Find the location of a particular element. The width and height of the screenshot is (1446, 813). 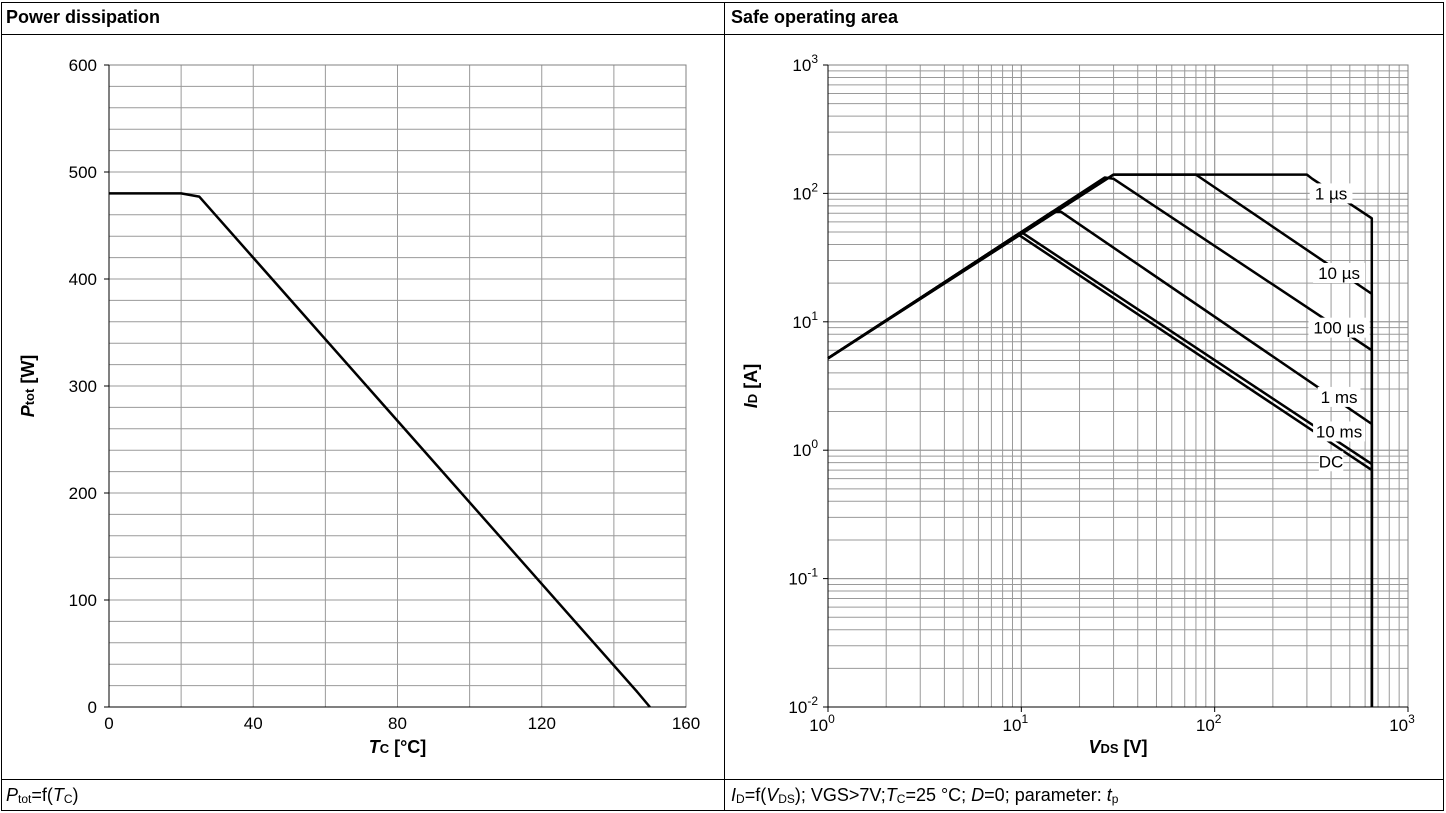

series-label-text: 1 µs is located at coordinates (1331, 193).